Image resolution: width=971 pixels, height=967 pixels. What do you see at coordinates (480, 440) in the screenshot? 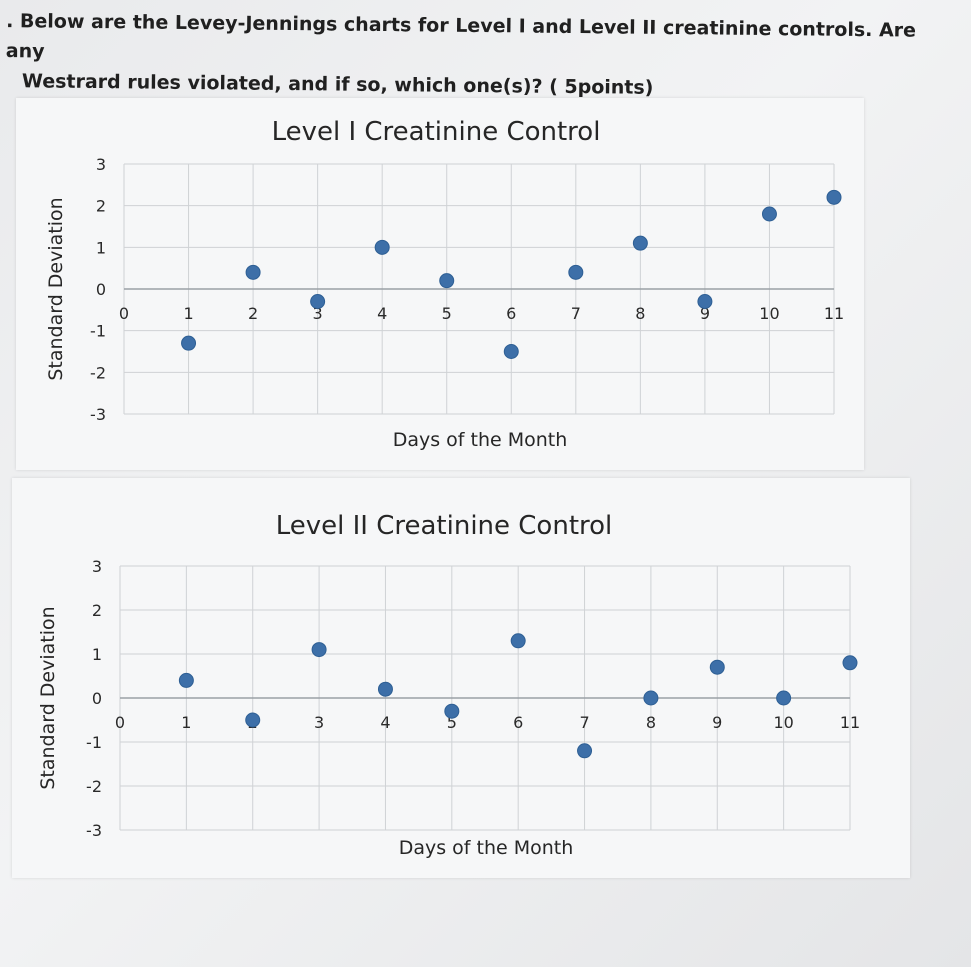
I see `level-1-x-axis-title: Days of the Month` at bounding box center [480, 440].